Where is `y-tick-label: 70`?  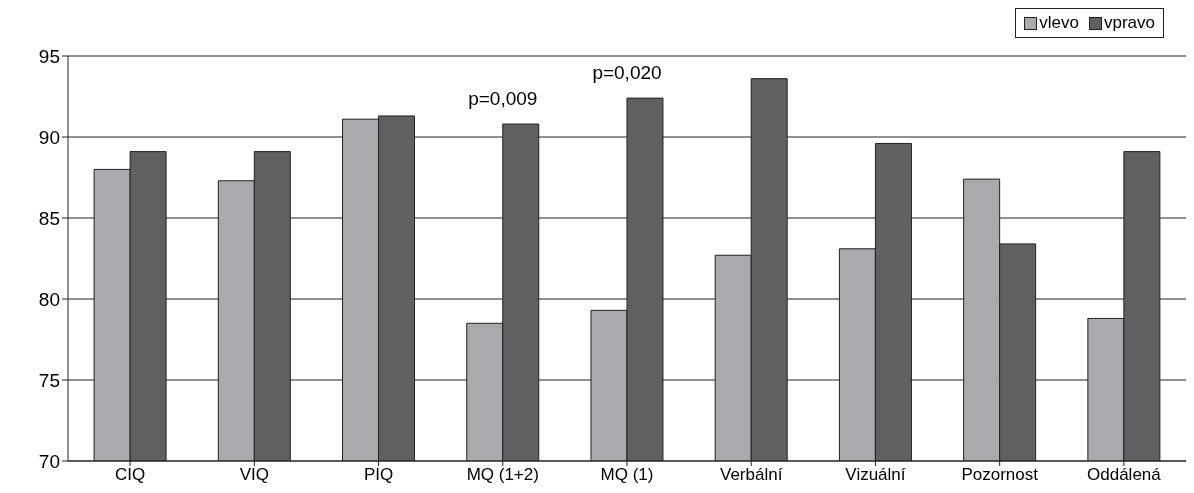 y-tick-label: 70 is located at coordinates (49, 461).